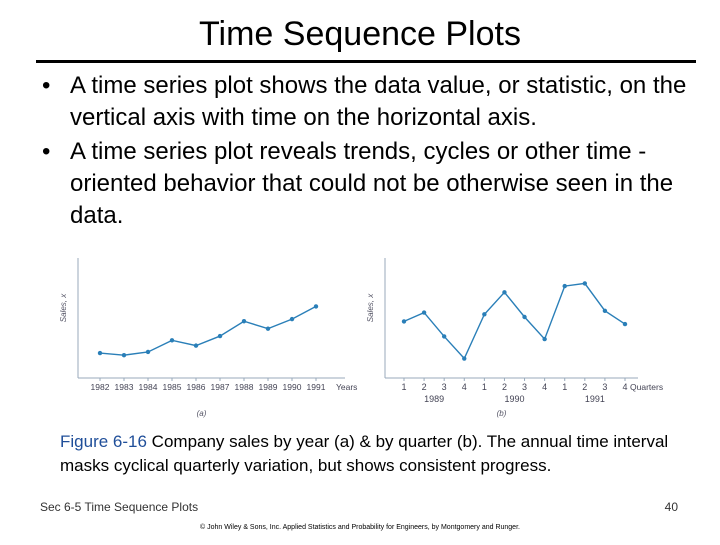 The width and height of the screenshot is (720, 545). I want to click on panel-label: (b), so click(502, 413).